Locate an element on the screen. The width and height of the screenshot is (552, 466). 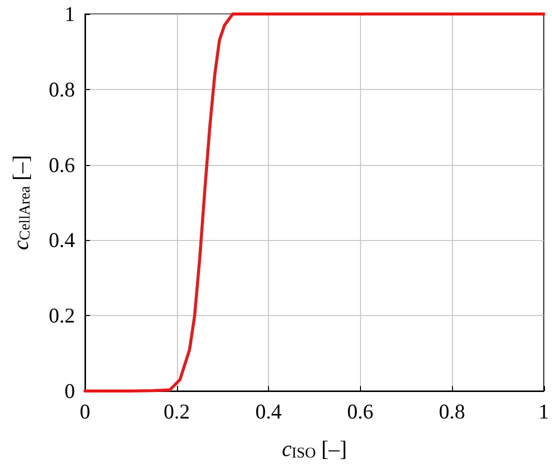
y-tick-label: 0.4 is located at coordinates (62, 240).